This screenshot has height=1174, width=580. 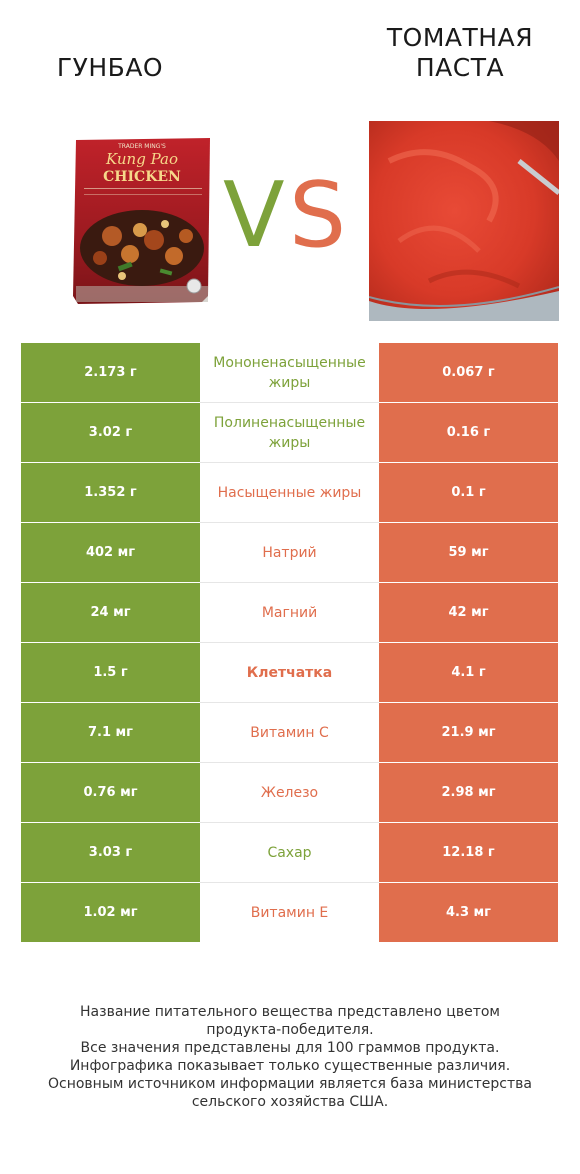 I want to click on right-value-cell: 4.1 г, so click(x=468, y=672).